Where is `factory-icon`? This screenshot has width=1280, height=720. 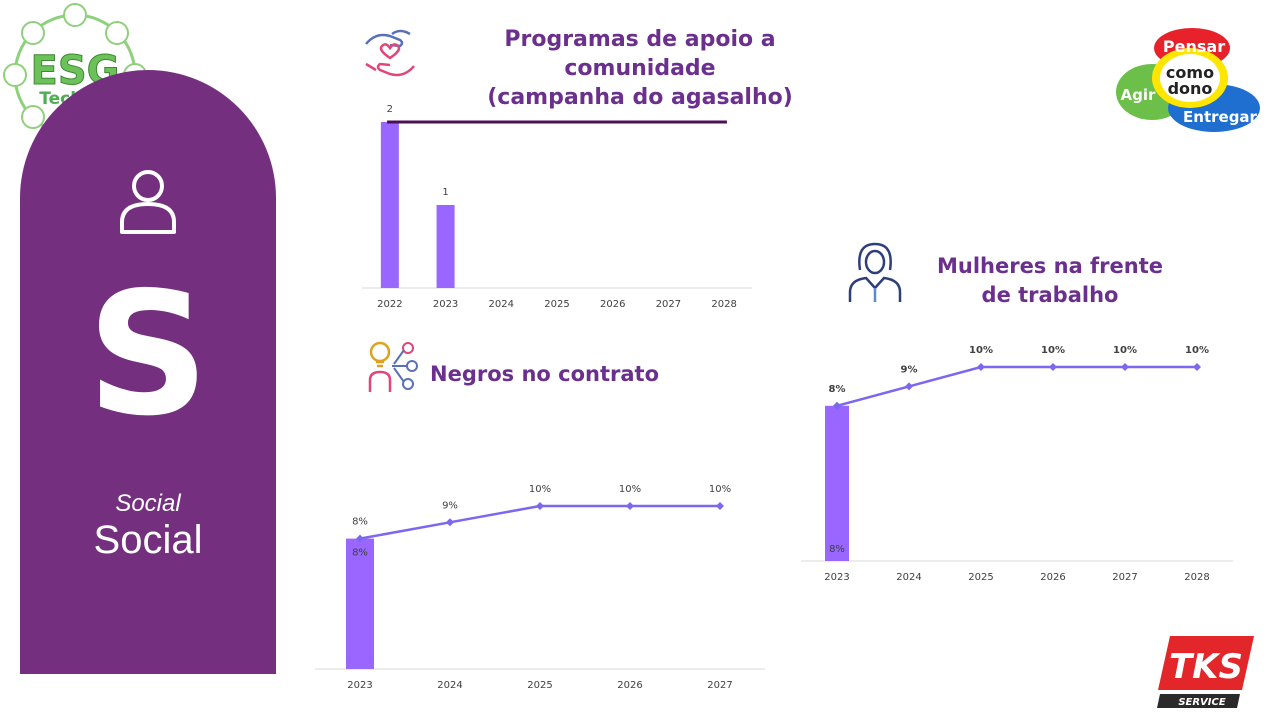 factory-icon is located at coordinates (117, 33).